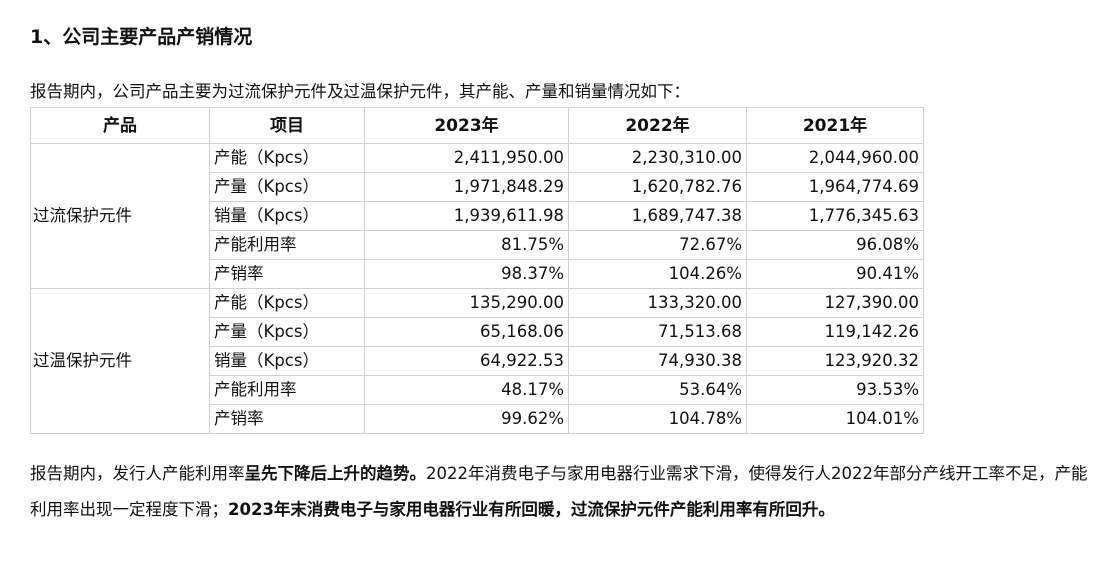 This screenshot has height=567, width=1106. Describe the element at coordinates (835, 303) in the screenshot. I see `value-2021: 127,390.00` at that location.